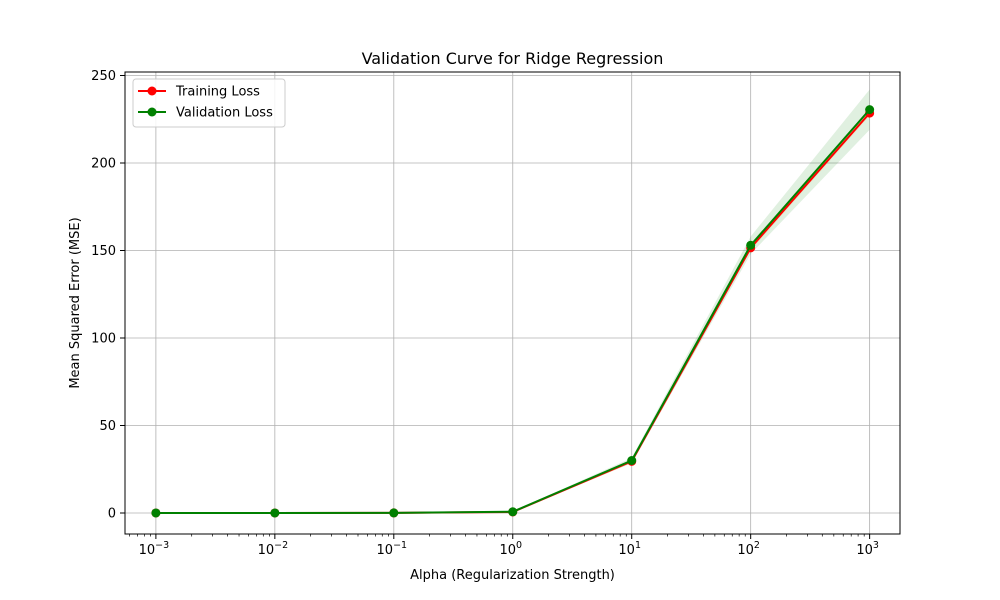 The width and height of the screenshot is (1000, 600). What do you see at coordinates (103, 164) in the screenshot?
I see `y-tick-label: 200` at bounding box center [103, 164].